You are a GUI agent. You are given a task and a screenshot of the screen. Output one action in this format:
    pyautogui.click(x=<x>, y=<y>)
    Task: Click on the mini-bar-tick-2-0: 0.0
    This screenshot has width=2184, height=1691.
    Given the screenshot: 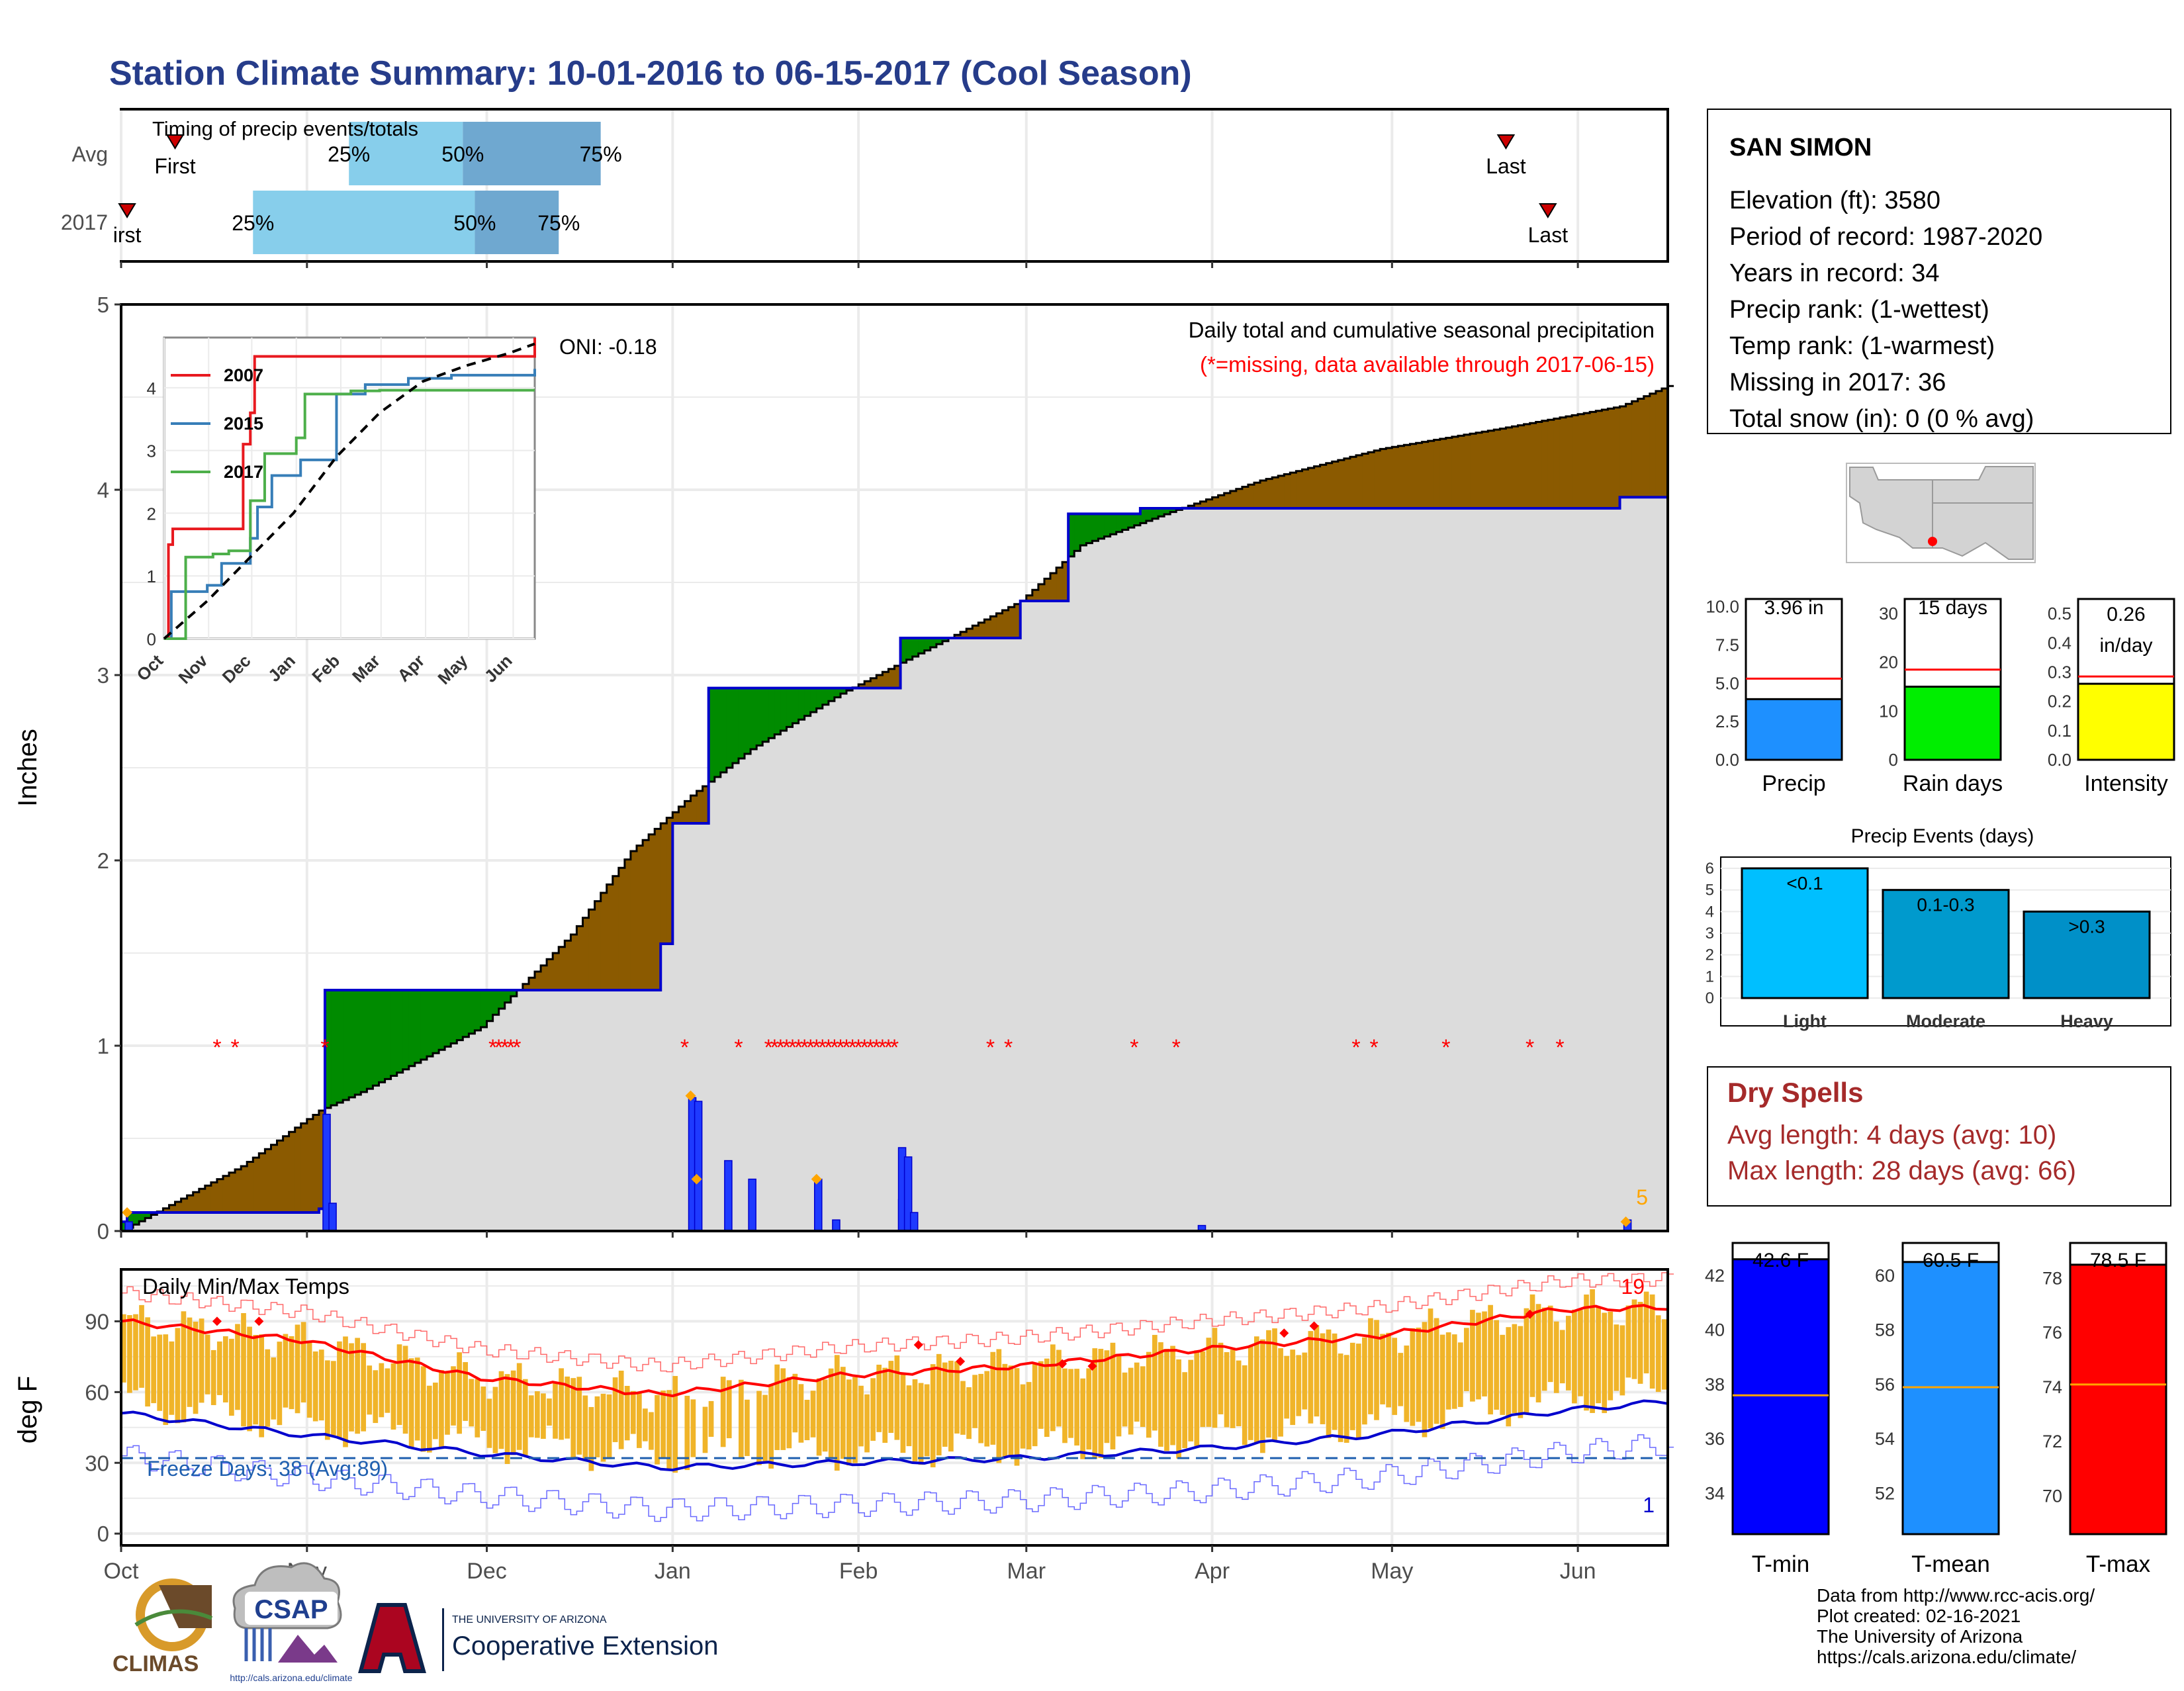 What is the action you would take?
    pyautogui.click(x=2059, y=760)
    